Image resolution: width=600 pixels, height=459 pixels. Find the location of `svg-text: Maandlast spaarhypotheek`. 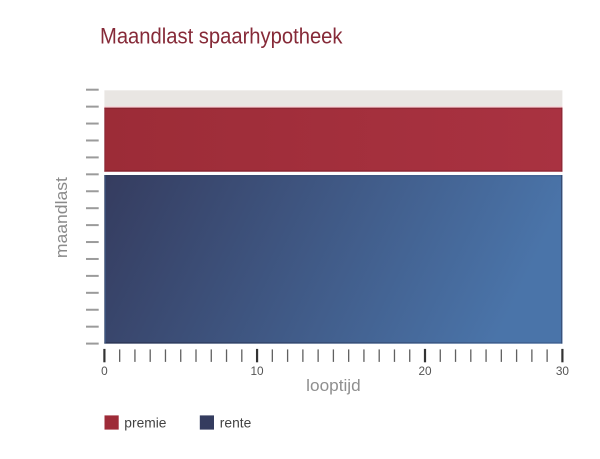

svg-text: Maandlast spaarhypotheek is located at coordinates (221, 36).